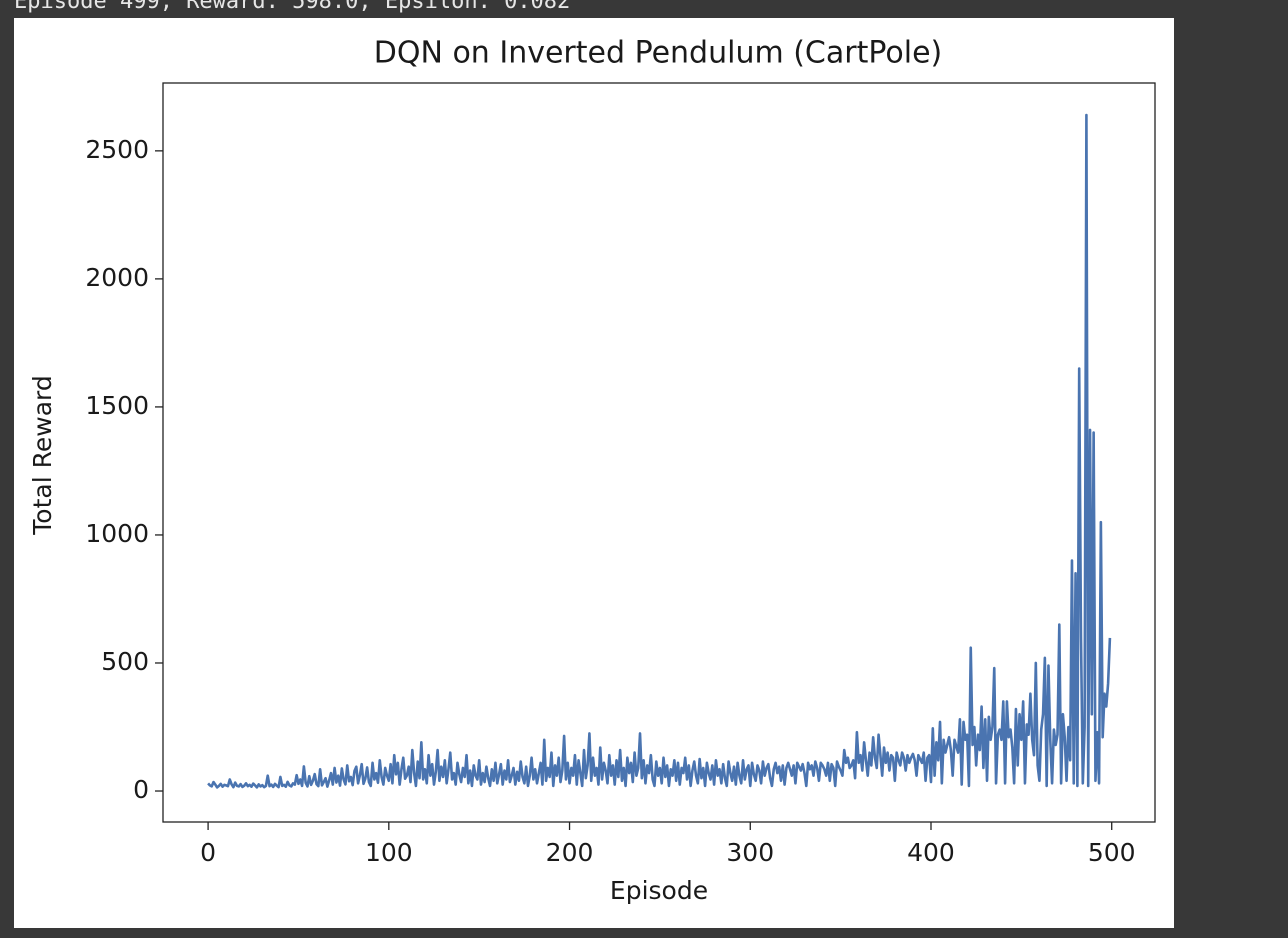  I want to click on x-tick-label: 100, so click(389, 852).